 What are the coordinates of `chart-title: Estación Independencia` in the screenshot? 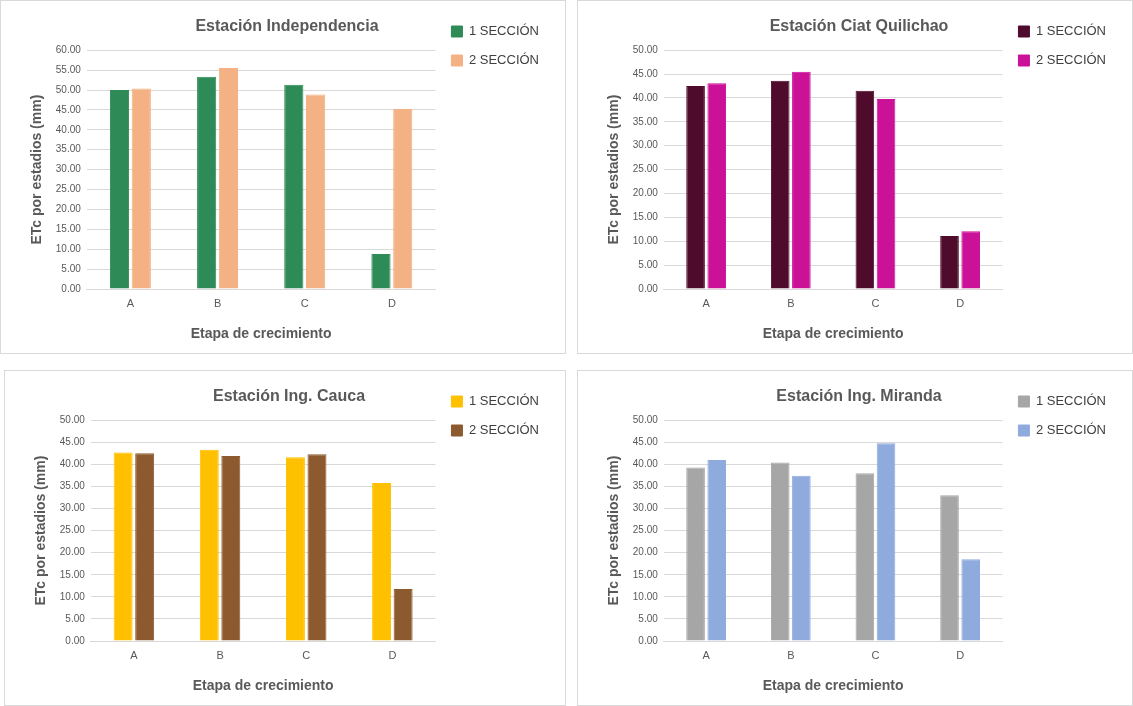 It's located at (287, 26).